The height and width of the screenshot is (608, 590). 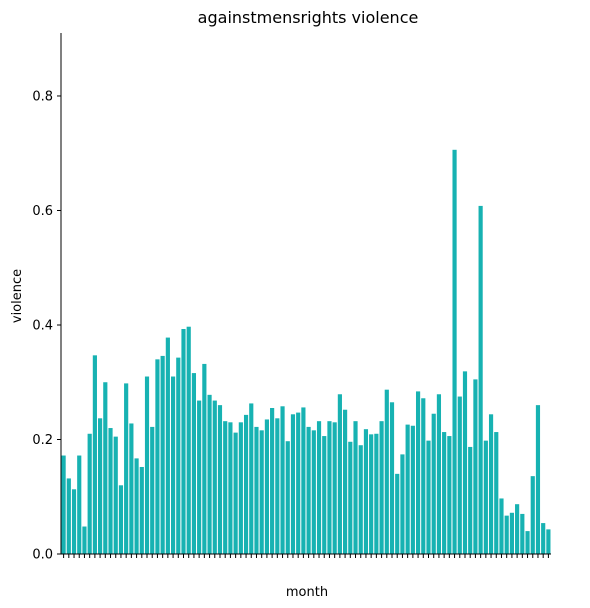 I want to click on y-axis-label: violence, so click(x=17, y=296).